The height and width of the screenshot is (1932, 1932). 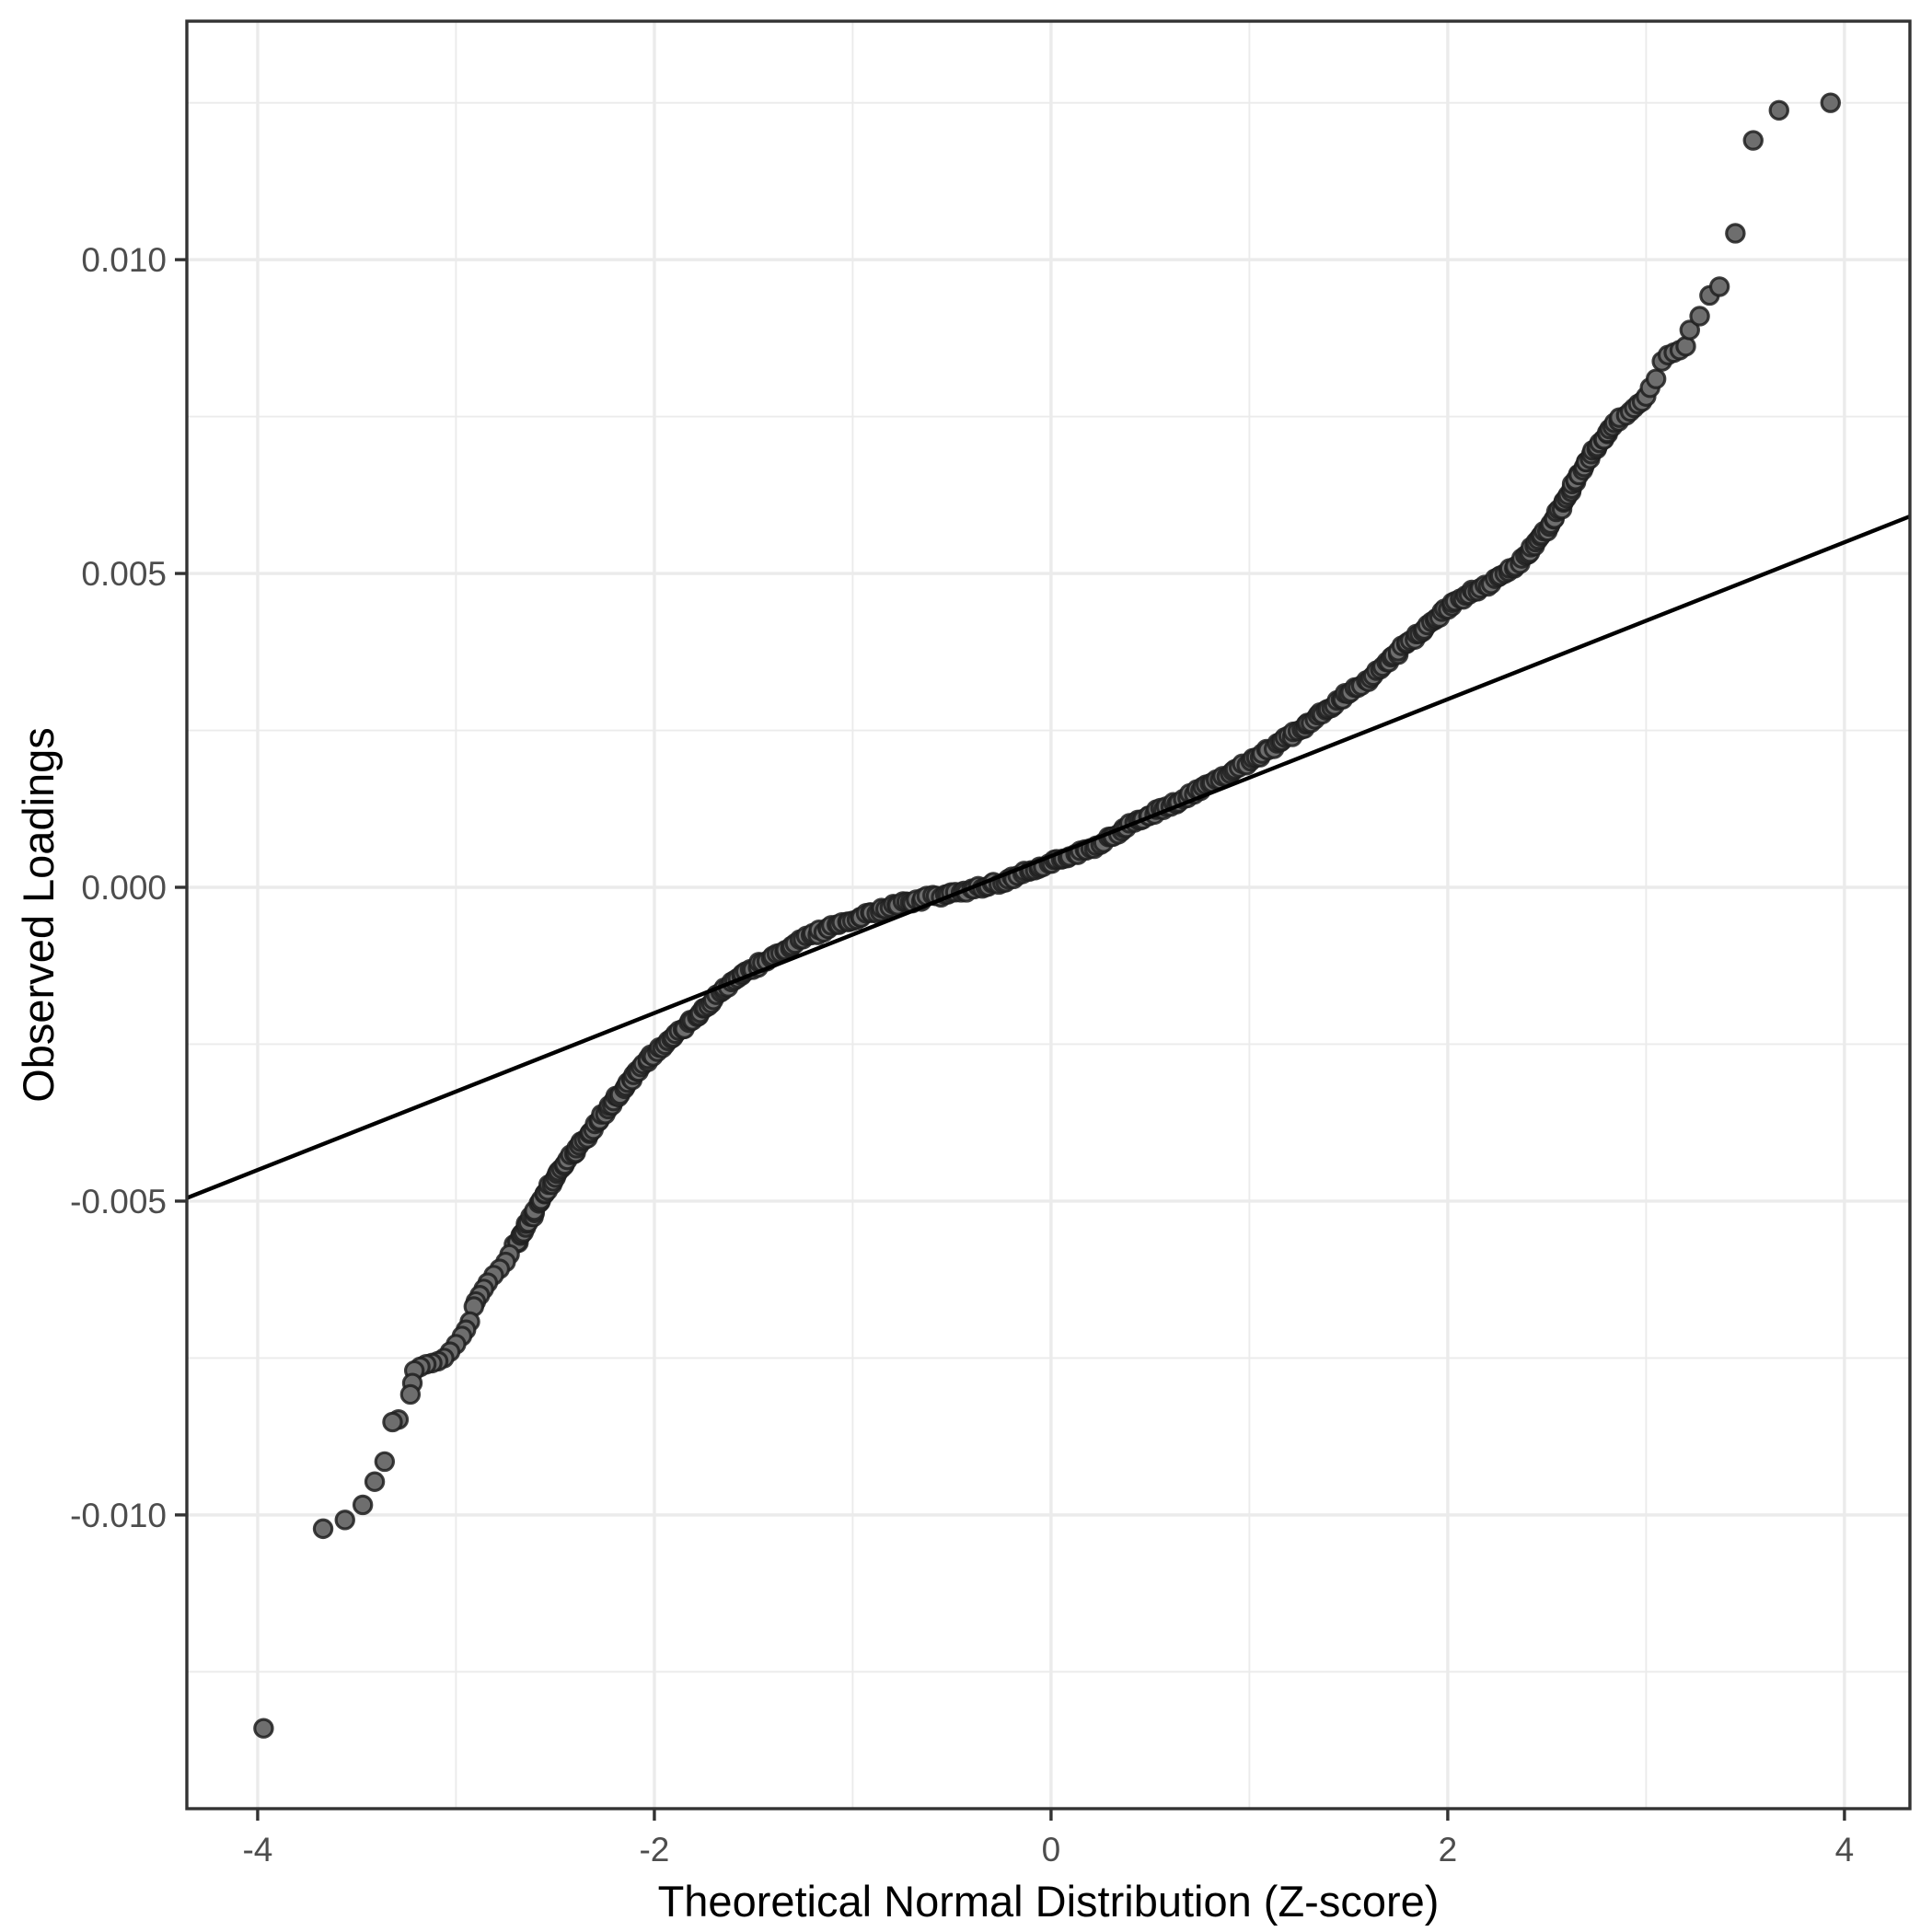 What do you see at coordinates (1449, 1850) in the screenshot?
I see `x-tick-label: 2` at bounding box center [1449, 1850].